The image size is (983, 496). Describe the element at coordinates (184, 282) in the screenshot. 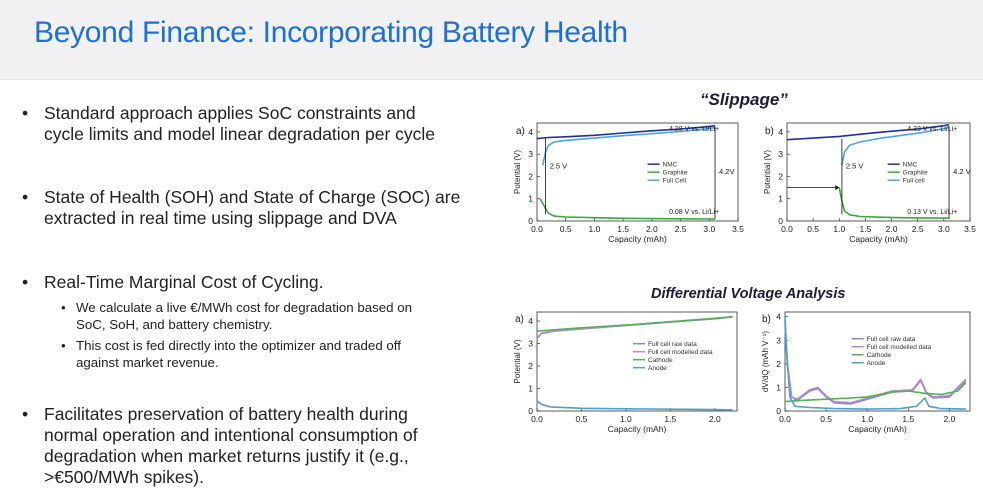

I see `bullet-line: Real-Time Marginal Cost of Cycling.` at that location.